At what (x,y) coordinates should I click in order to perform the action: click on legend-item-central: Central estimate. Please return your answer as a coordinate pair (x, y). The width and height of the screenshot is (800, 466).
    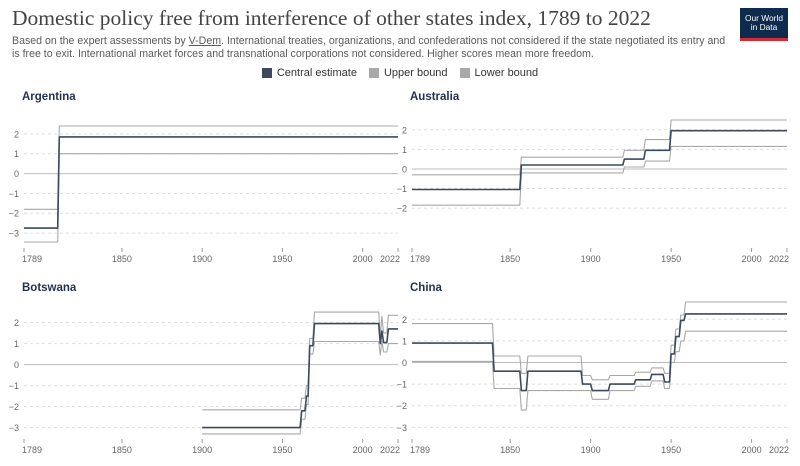
    Looking at the image, I should click on (309, 73).